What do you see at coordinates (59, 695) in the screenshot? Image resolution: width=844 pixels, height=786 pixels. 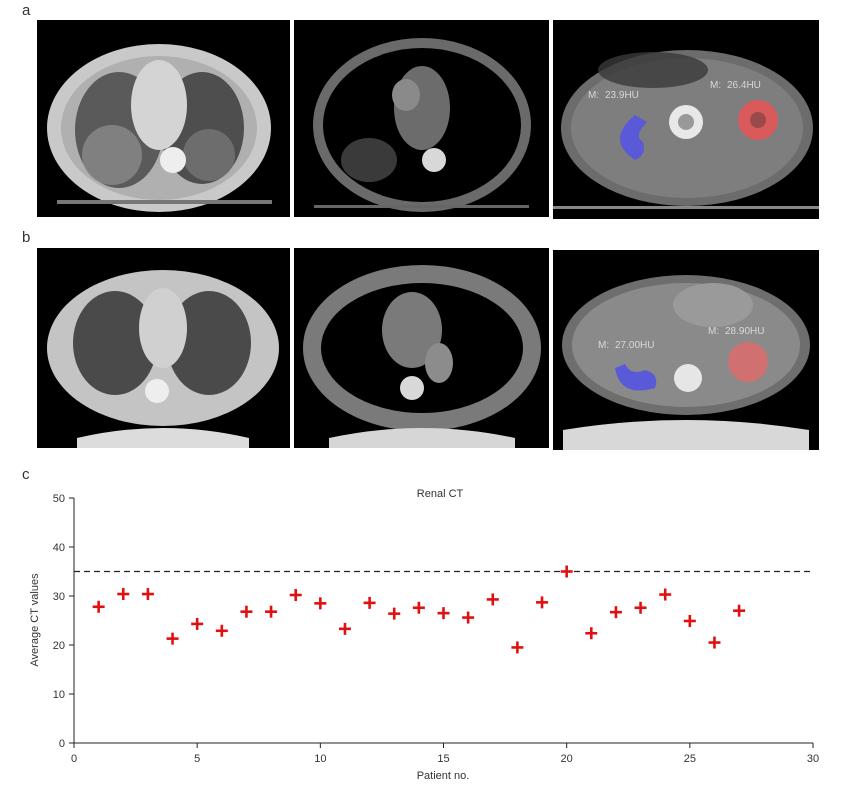 I see `y-tick-label: 10` at bounding box center [59, 695].